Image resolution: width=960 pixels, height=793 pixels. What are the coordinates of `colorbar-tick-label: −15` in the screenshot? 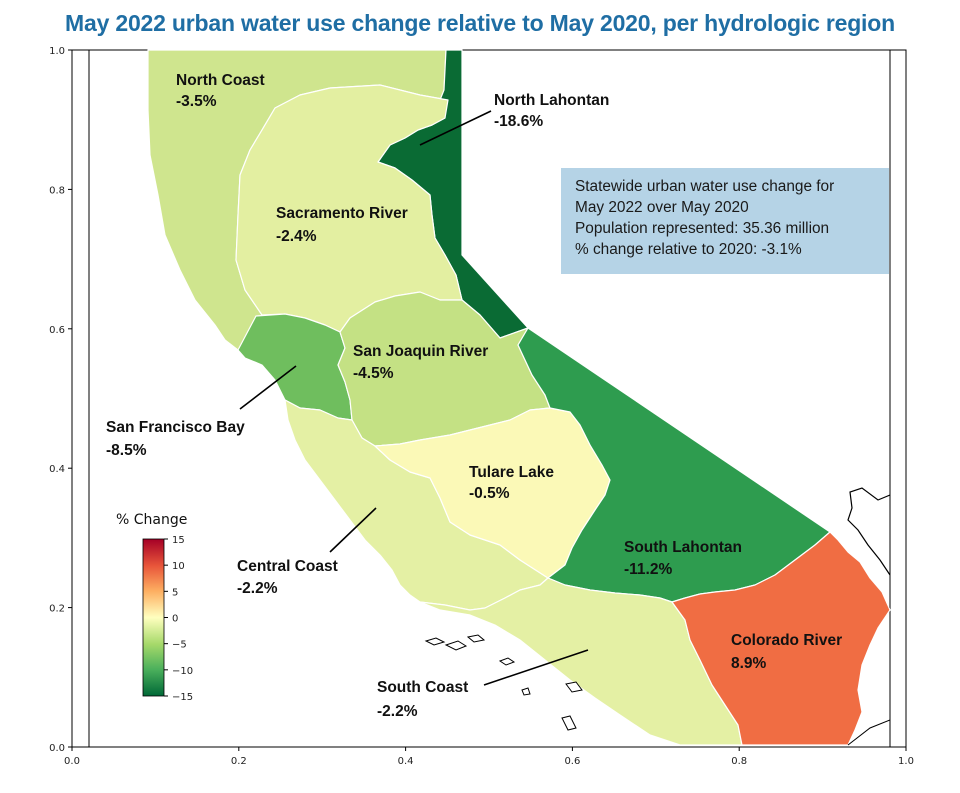 It's located at (182, 697).